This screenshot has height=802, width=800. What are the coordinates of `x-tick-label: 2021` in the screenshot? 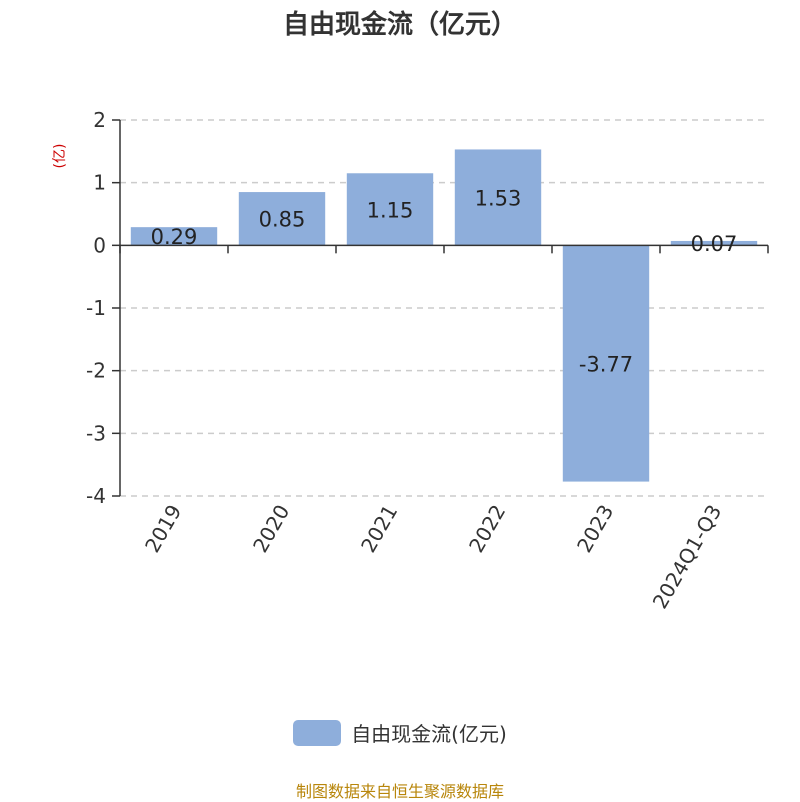 It's located at (379, 529).